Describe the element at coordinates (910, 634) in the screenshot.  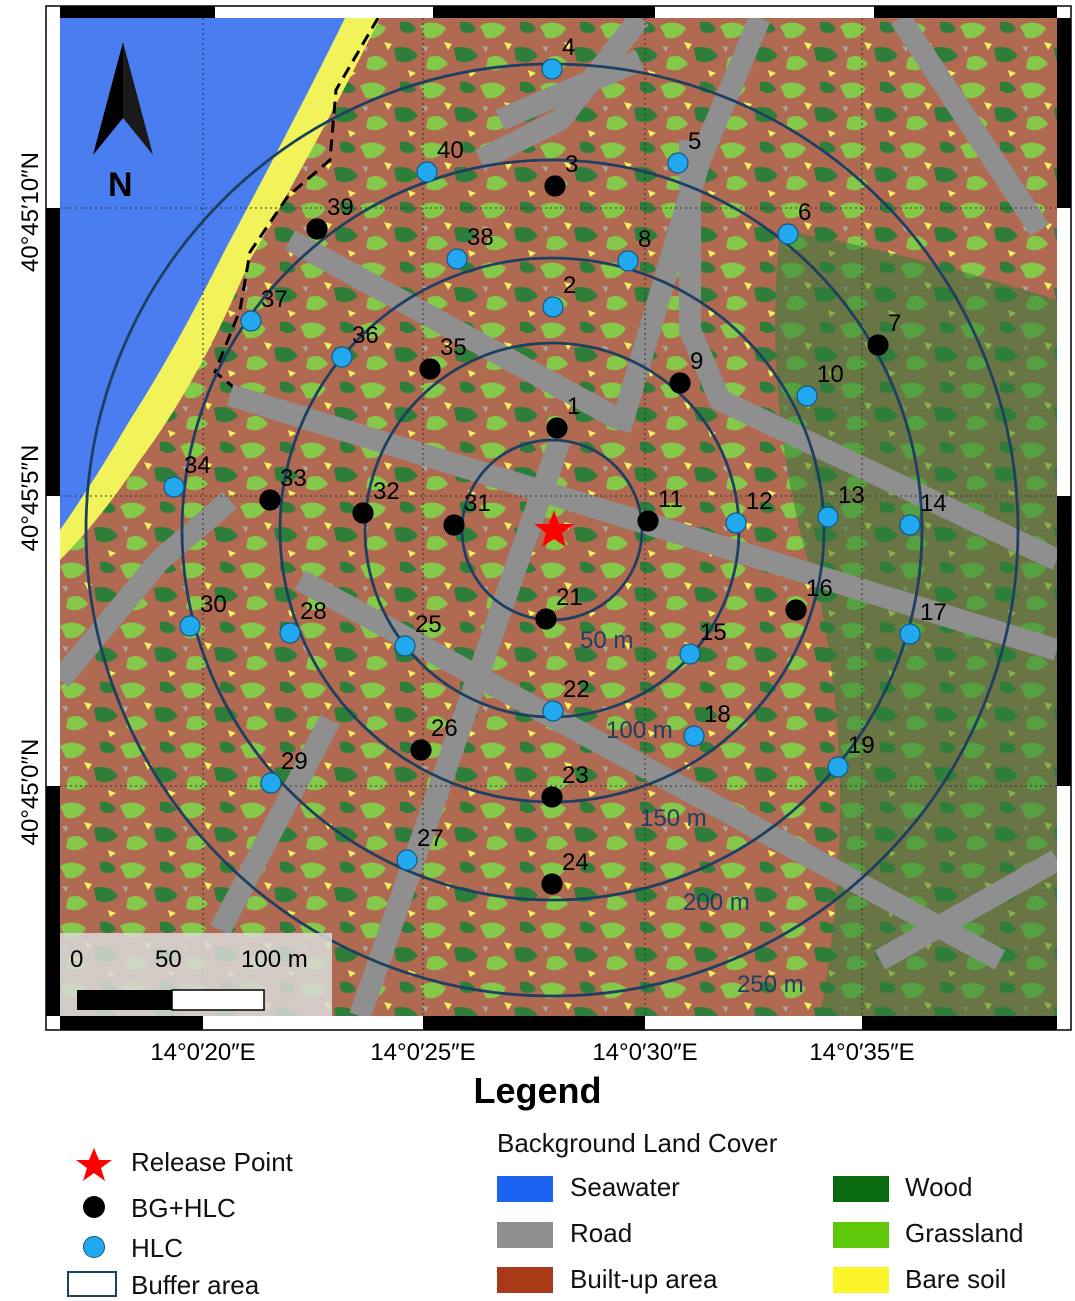
I see `sample-point-17-hlc` at that location.